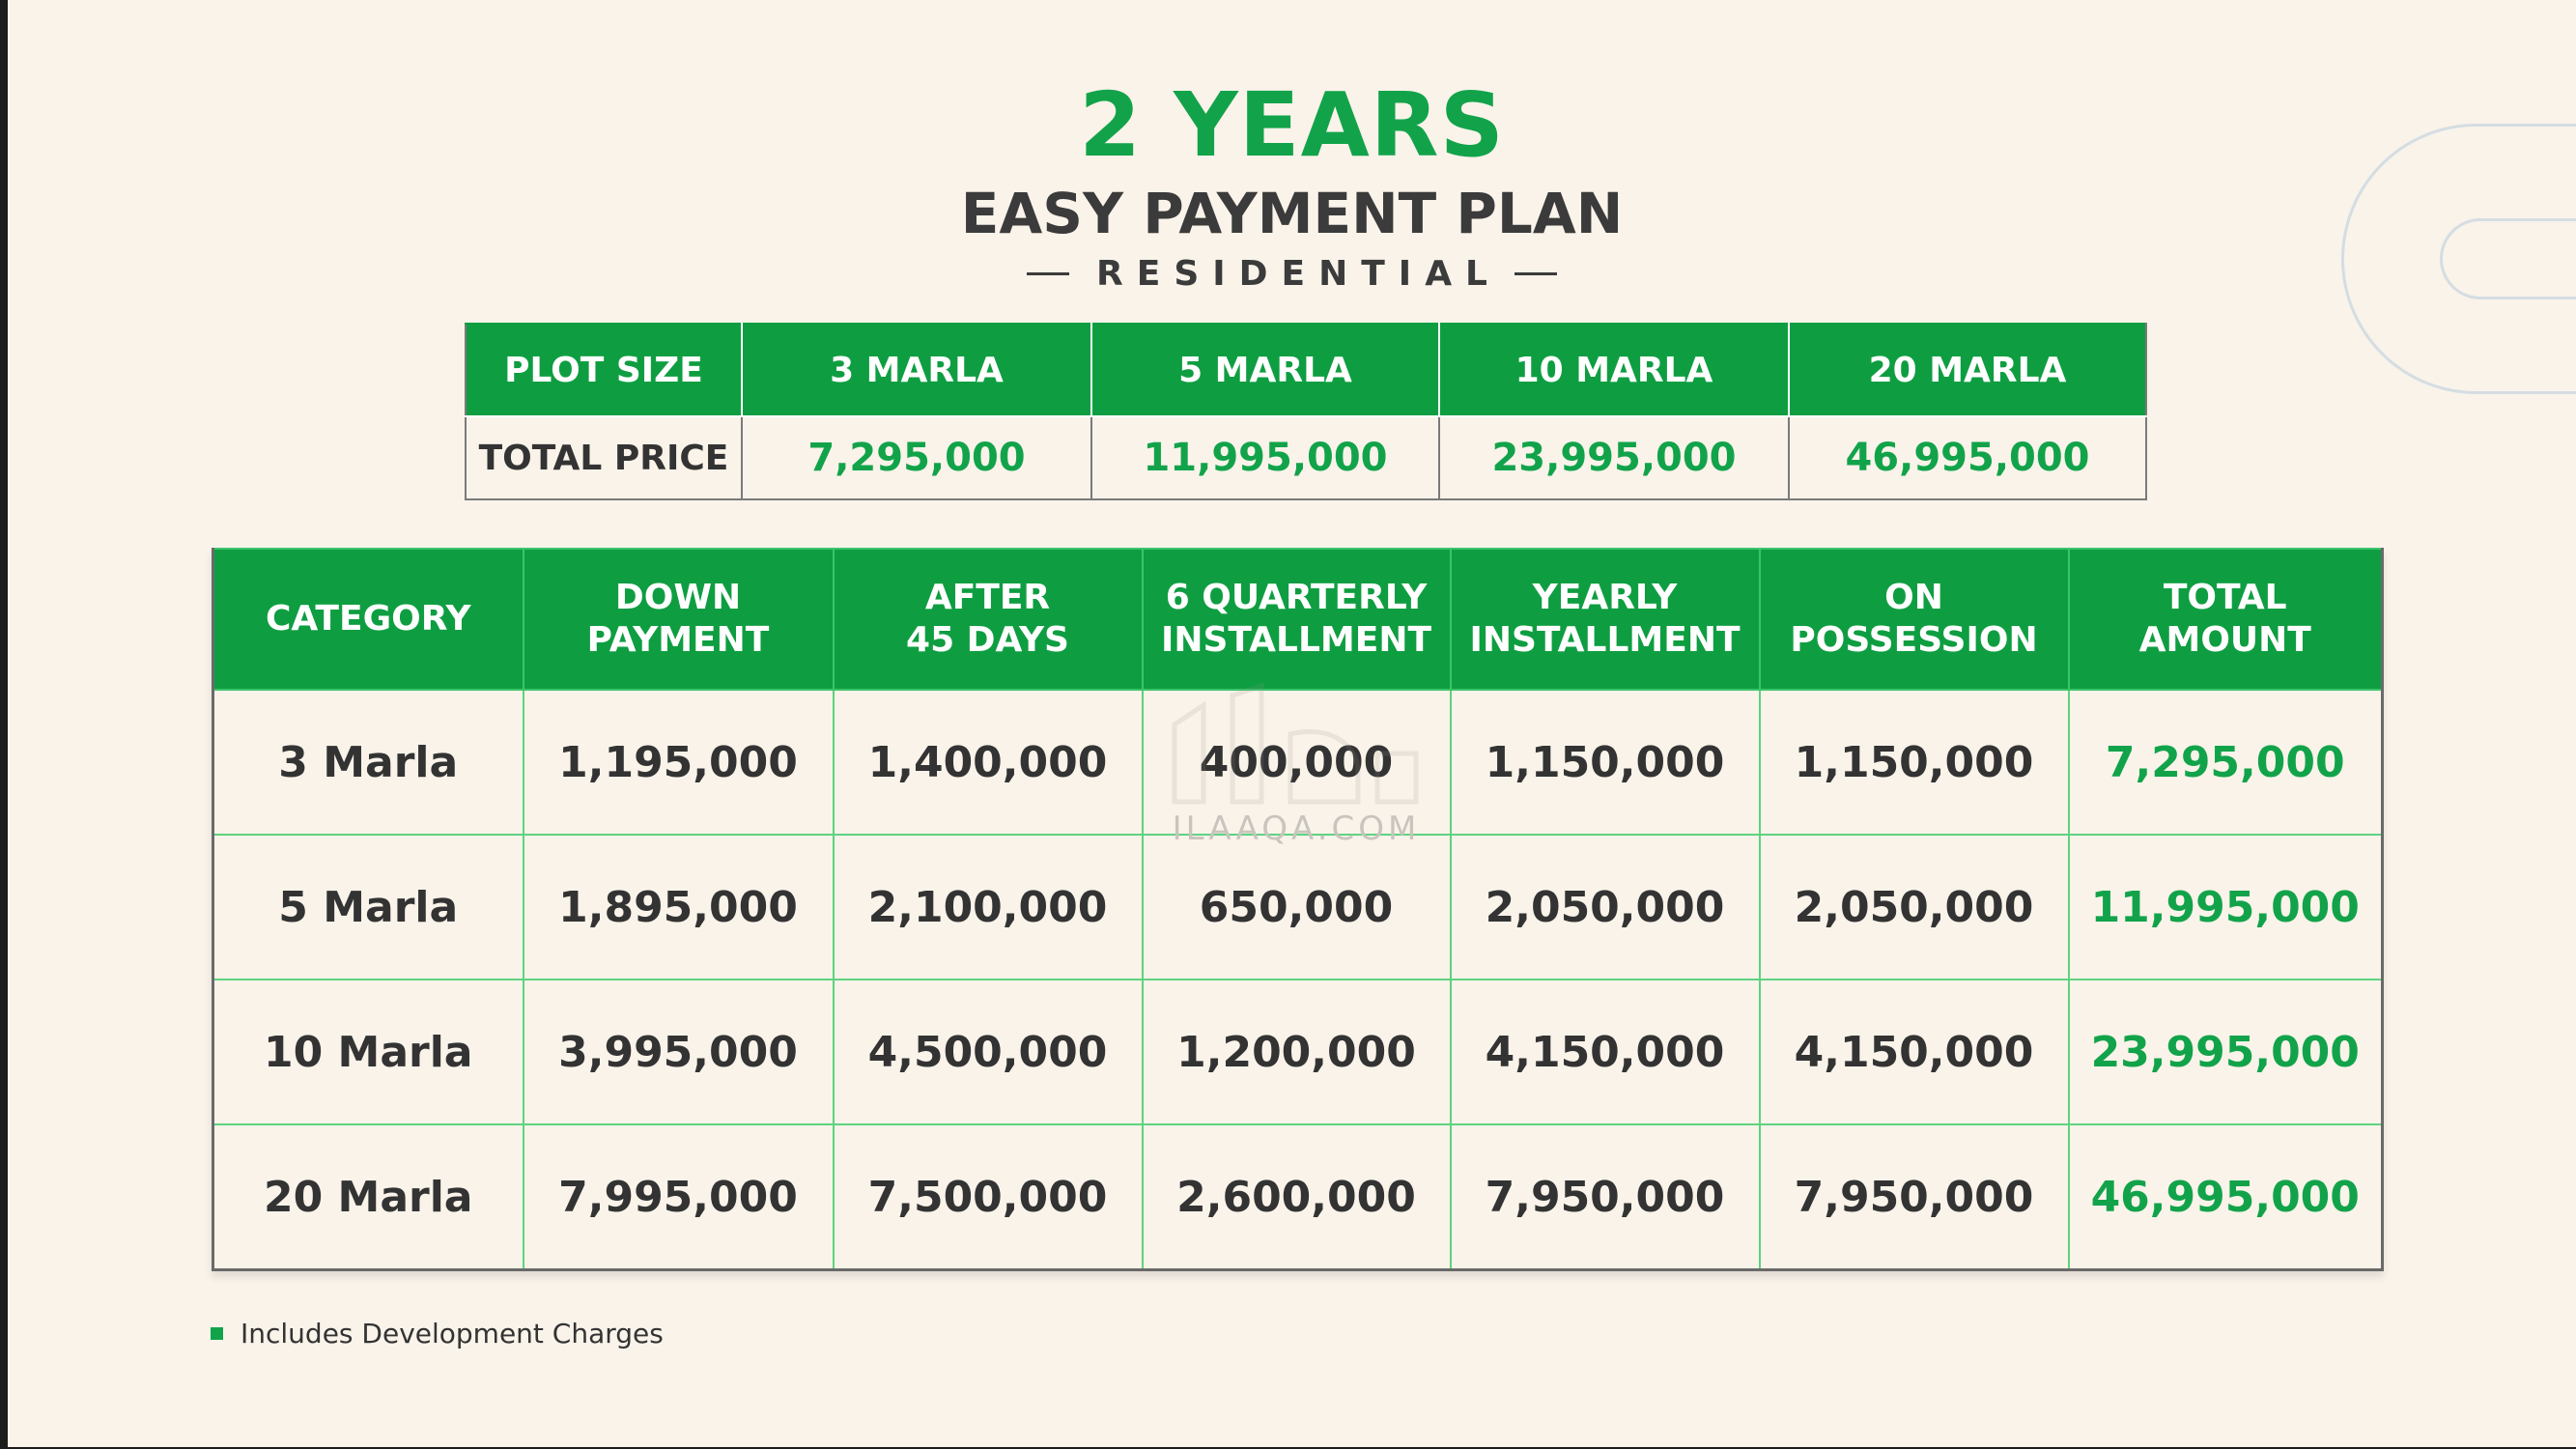 The height and width of the screenshot is (1449, 2576). What do you see at coordinates (988, 619) in the screenshot?
I see `plan-header-cell: AFTER 45 DAYS` at bounding box center [988, 619].